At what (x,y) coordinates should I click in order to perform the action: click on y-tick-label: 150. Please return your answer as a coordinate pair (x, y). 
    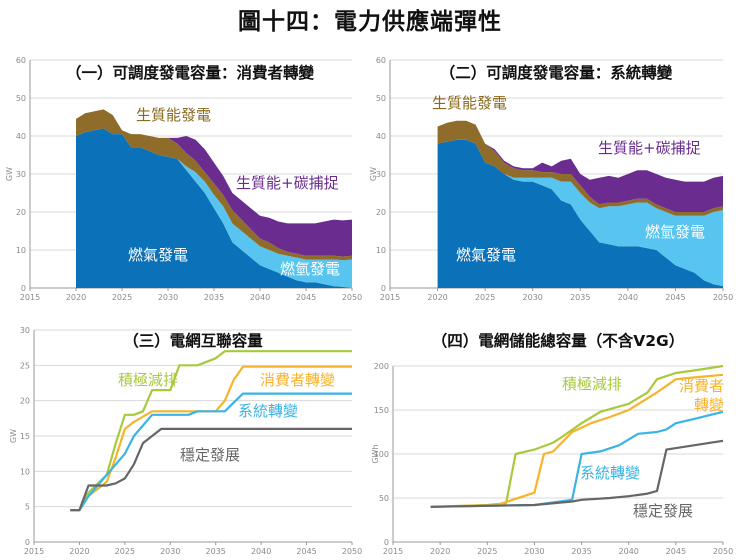
    Looking at the image, I should click on (381, 410).